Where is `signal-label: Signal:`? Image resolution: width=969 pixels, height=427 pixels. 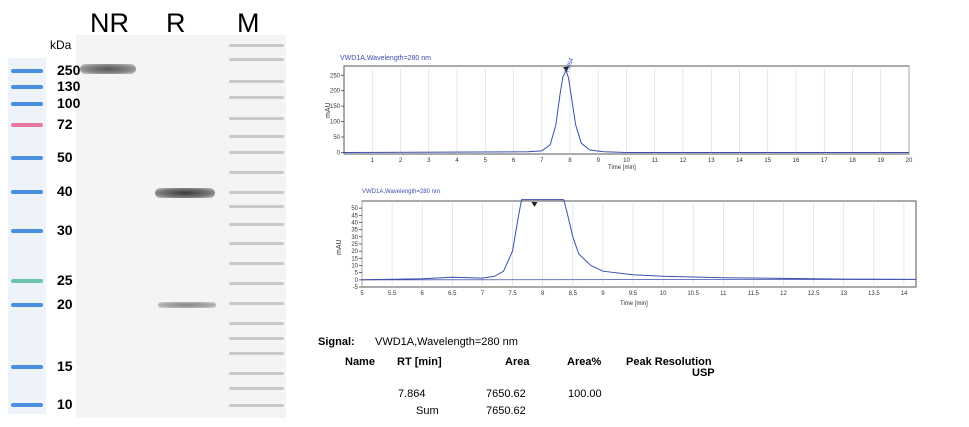
signal-label: Signal: is located at coordinates (336, 342).